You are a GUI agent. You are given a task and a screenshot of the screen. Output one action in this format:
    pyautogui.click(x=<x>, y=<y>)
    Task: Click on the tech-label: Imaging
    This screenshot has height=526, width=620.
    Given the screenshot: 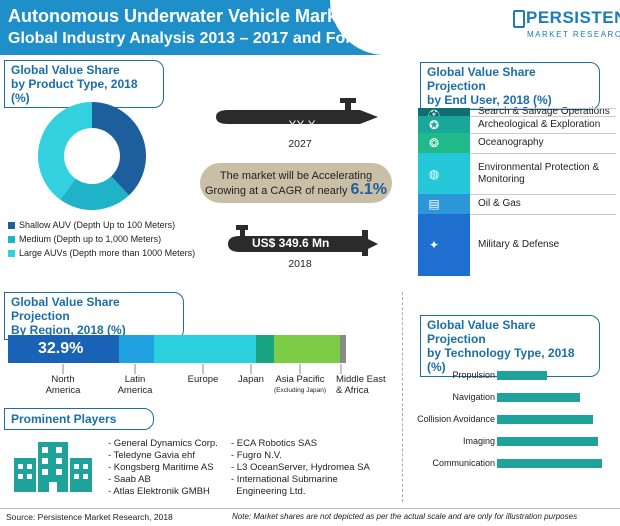 What is the action you would take?
    pyautogui.click(x=478, y=441)
    